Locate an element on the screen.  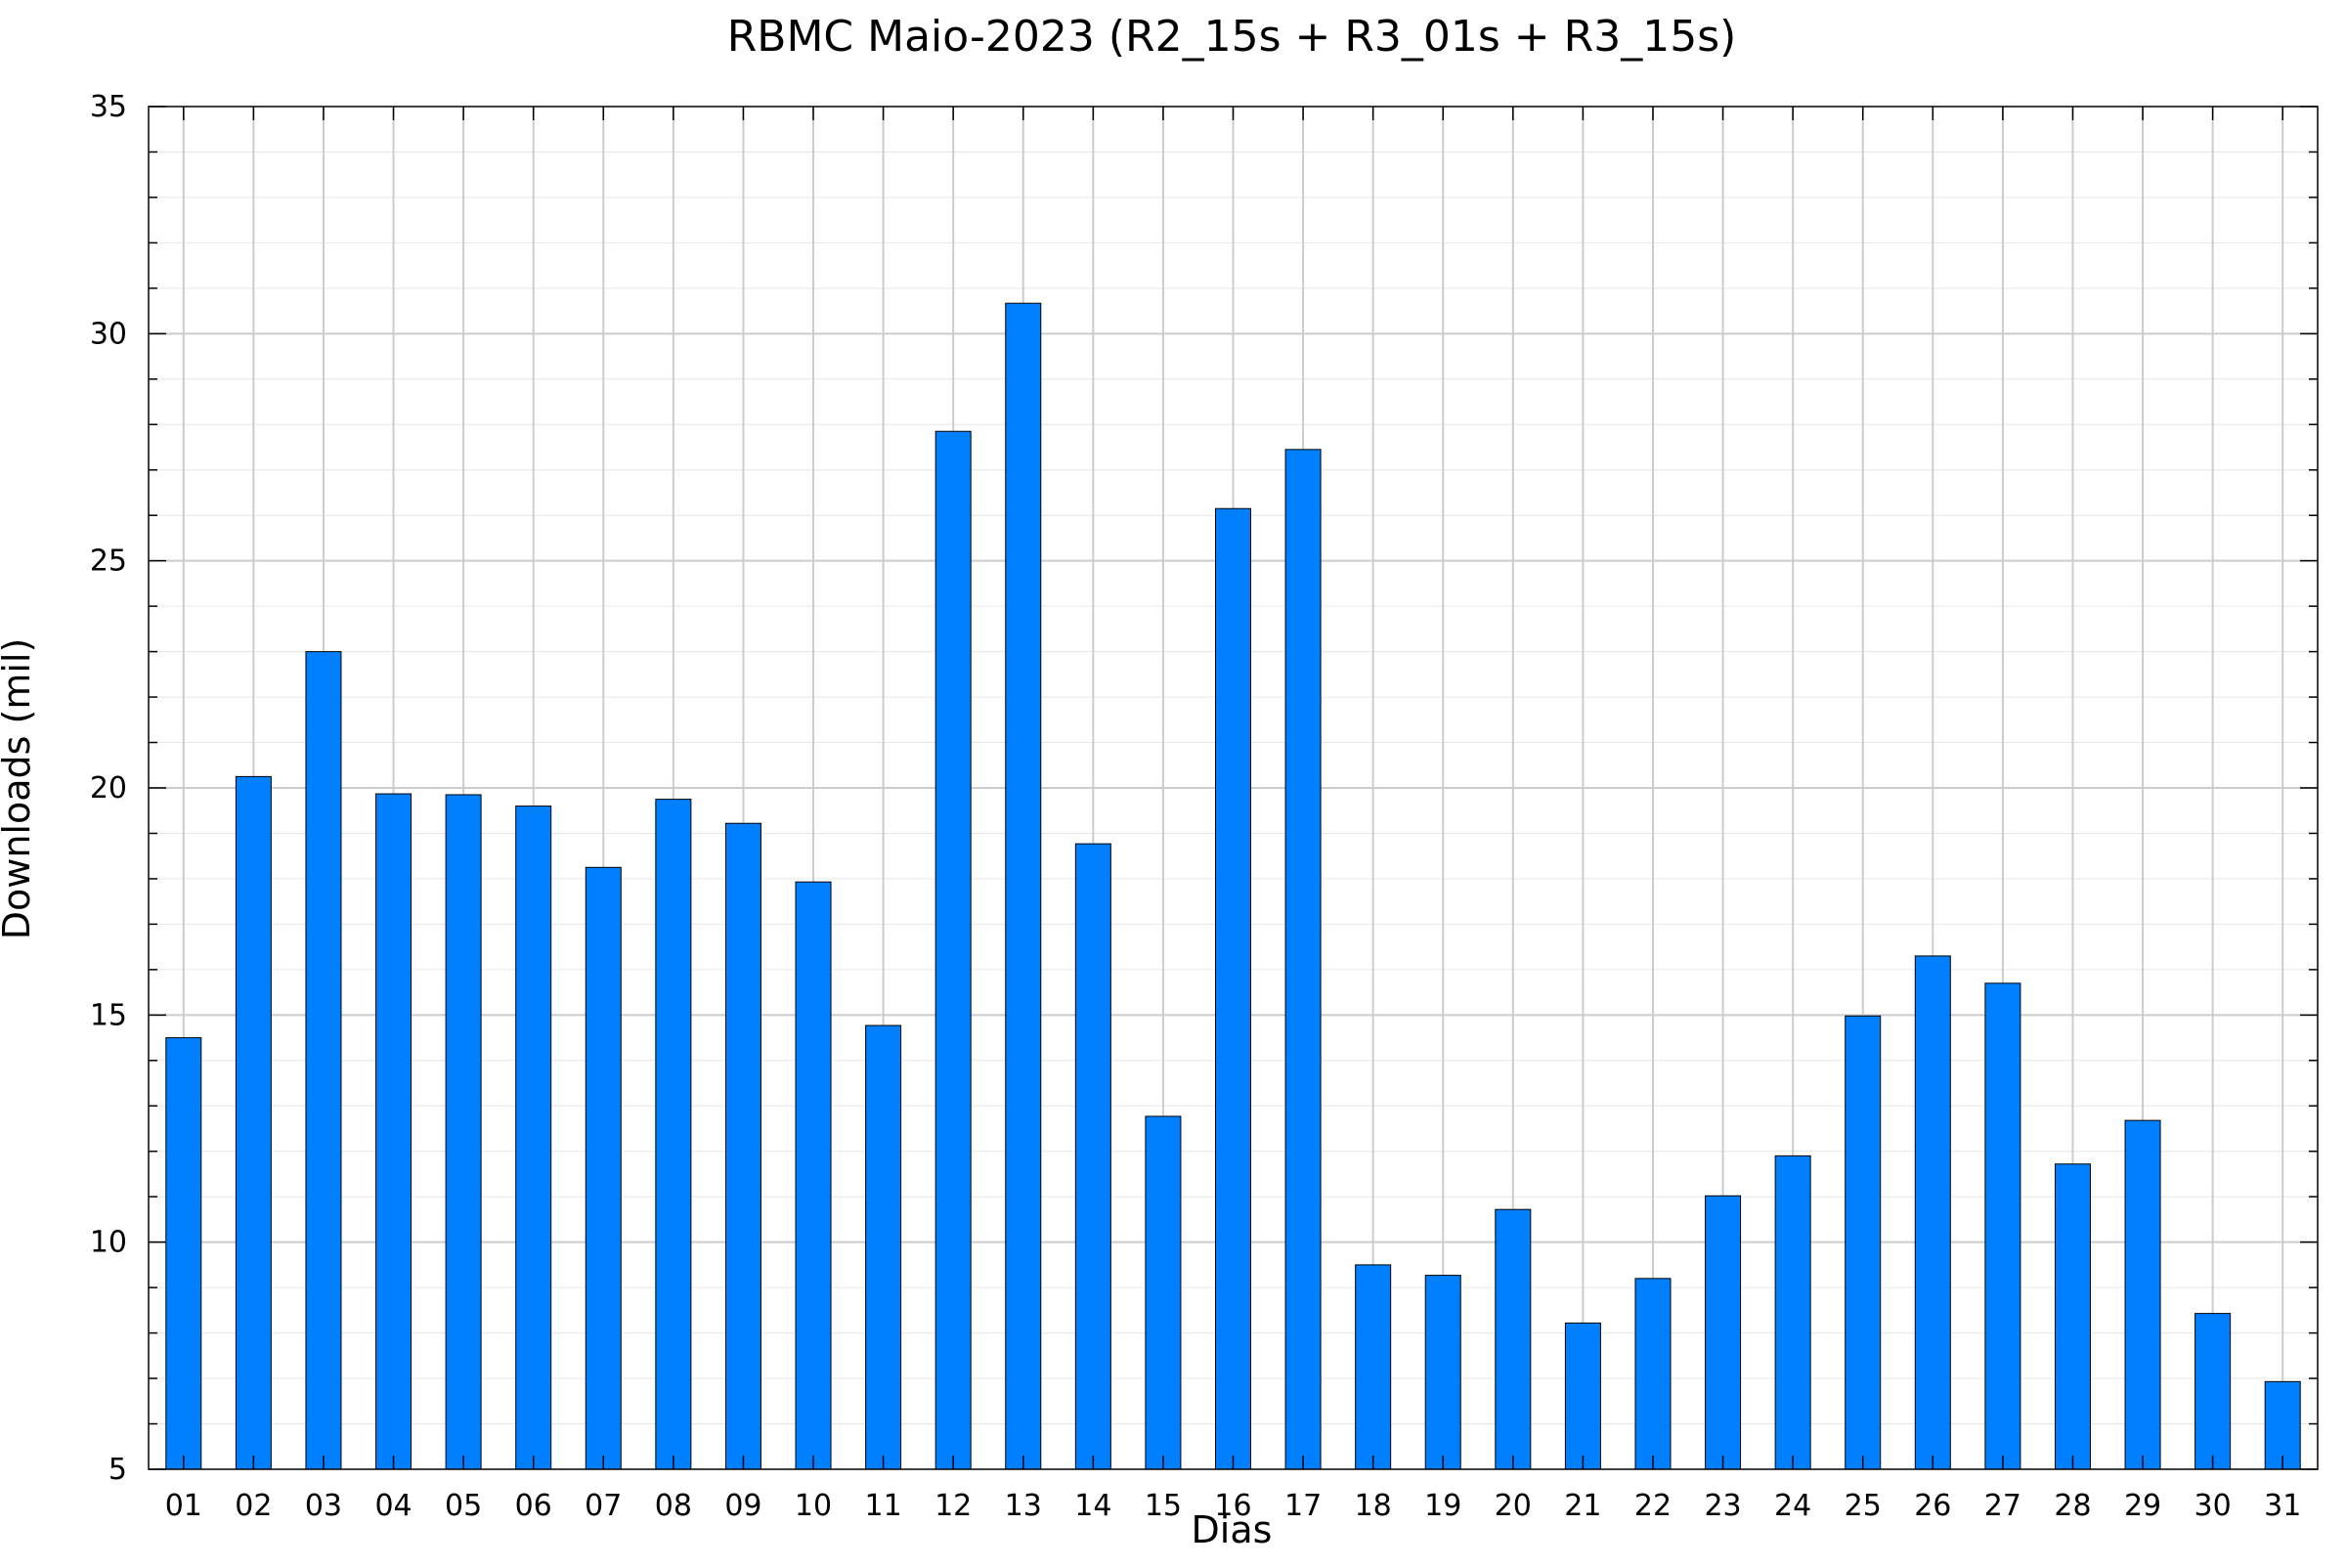
x-tick-label: 23 is located at coordinates (1723, 1506).